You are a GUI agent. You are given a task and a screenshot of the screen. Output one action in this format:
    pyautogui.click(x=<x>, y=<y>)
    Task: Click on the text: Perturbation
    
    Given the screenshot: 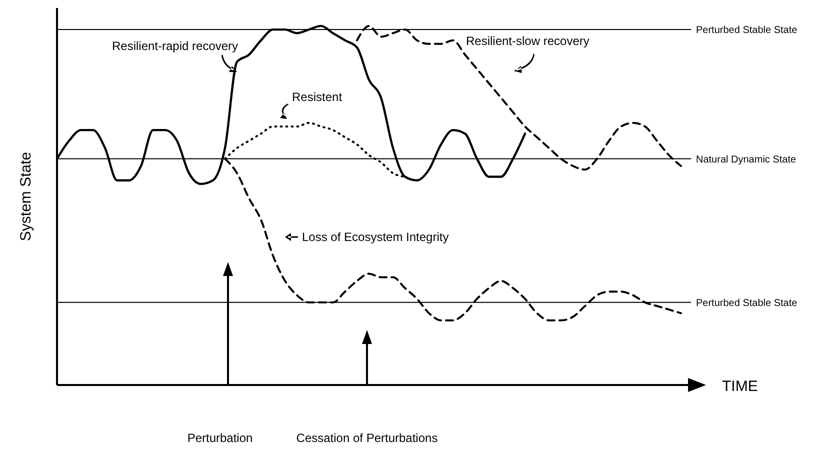 What is the action you would take?
    pyautogui.click(x=220, y=438)
    